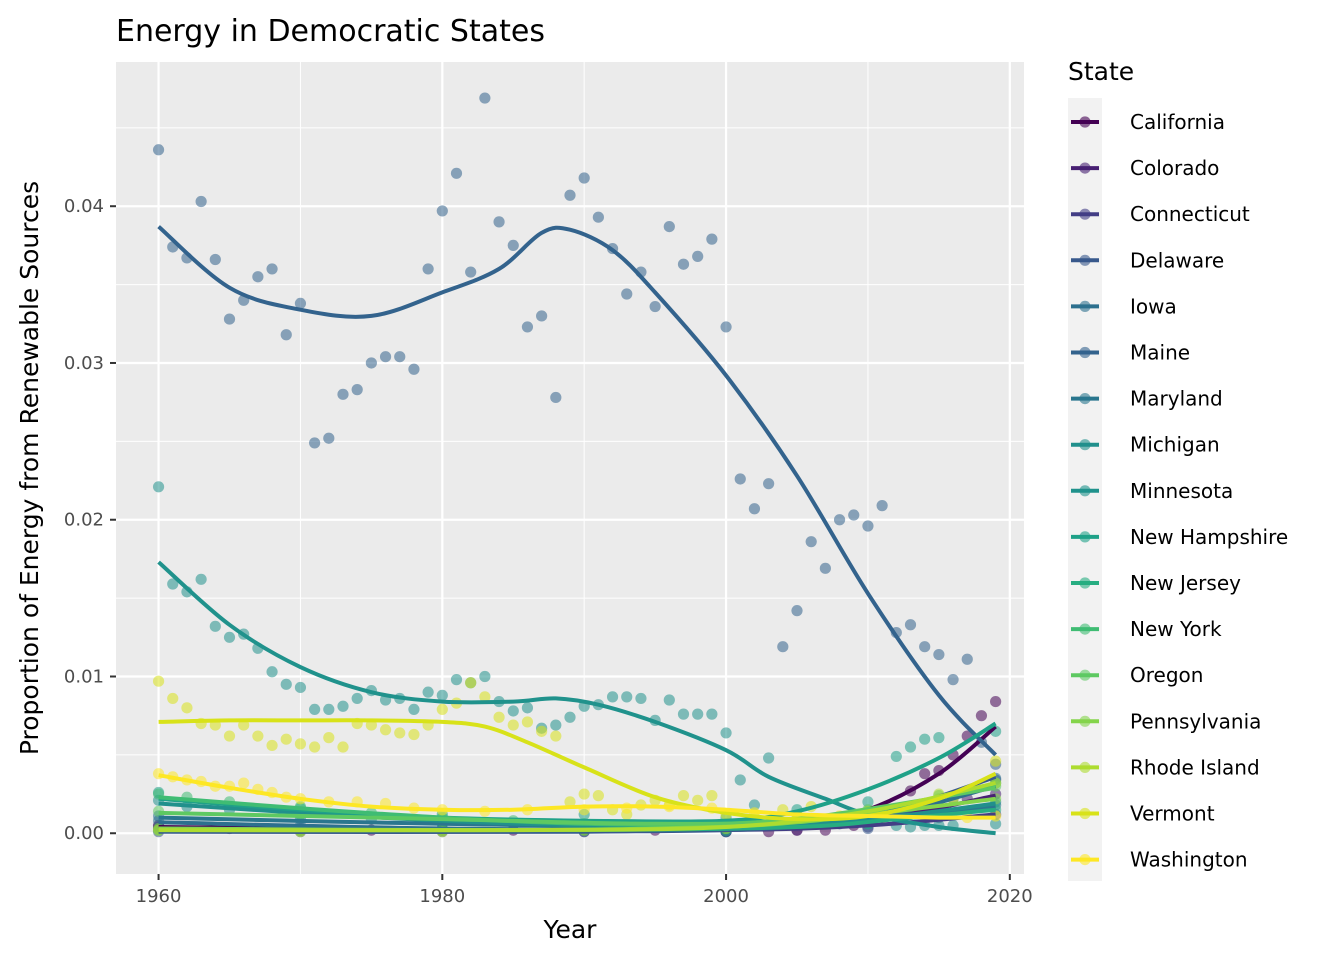  I want to click on legend-item: Connecticut, so click(1160, 214).